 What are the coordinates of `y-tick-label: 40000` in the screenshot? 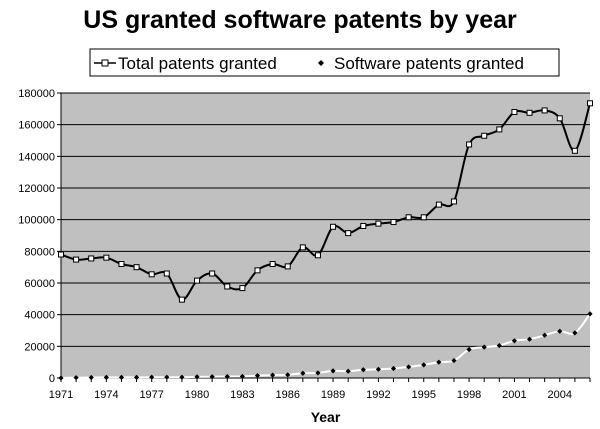 It's located at (39, 316).